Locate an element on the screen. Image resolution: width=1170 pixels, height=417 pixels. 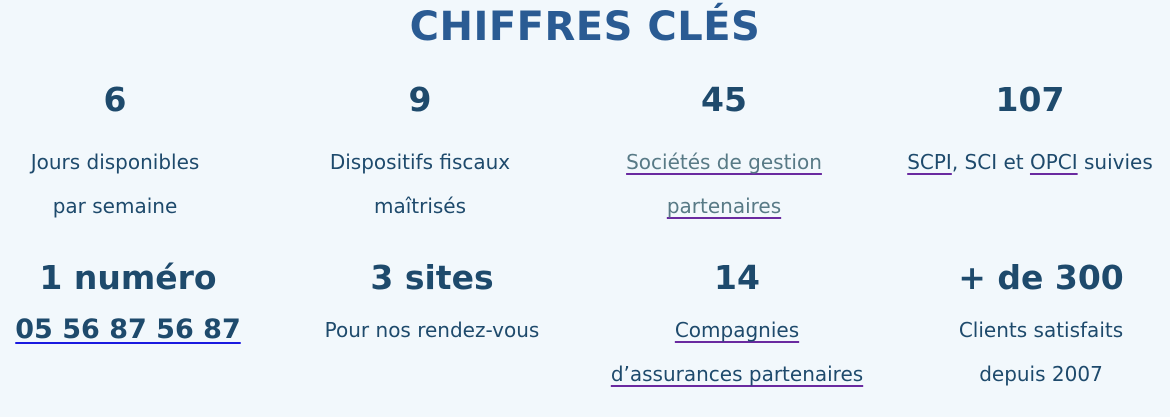
stat-number: 14 is located at coordinates (737, 277).